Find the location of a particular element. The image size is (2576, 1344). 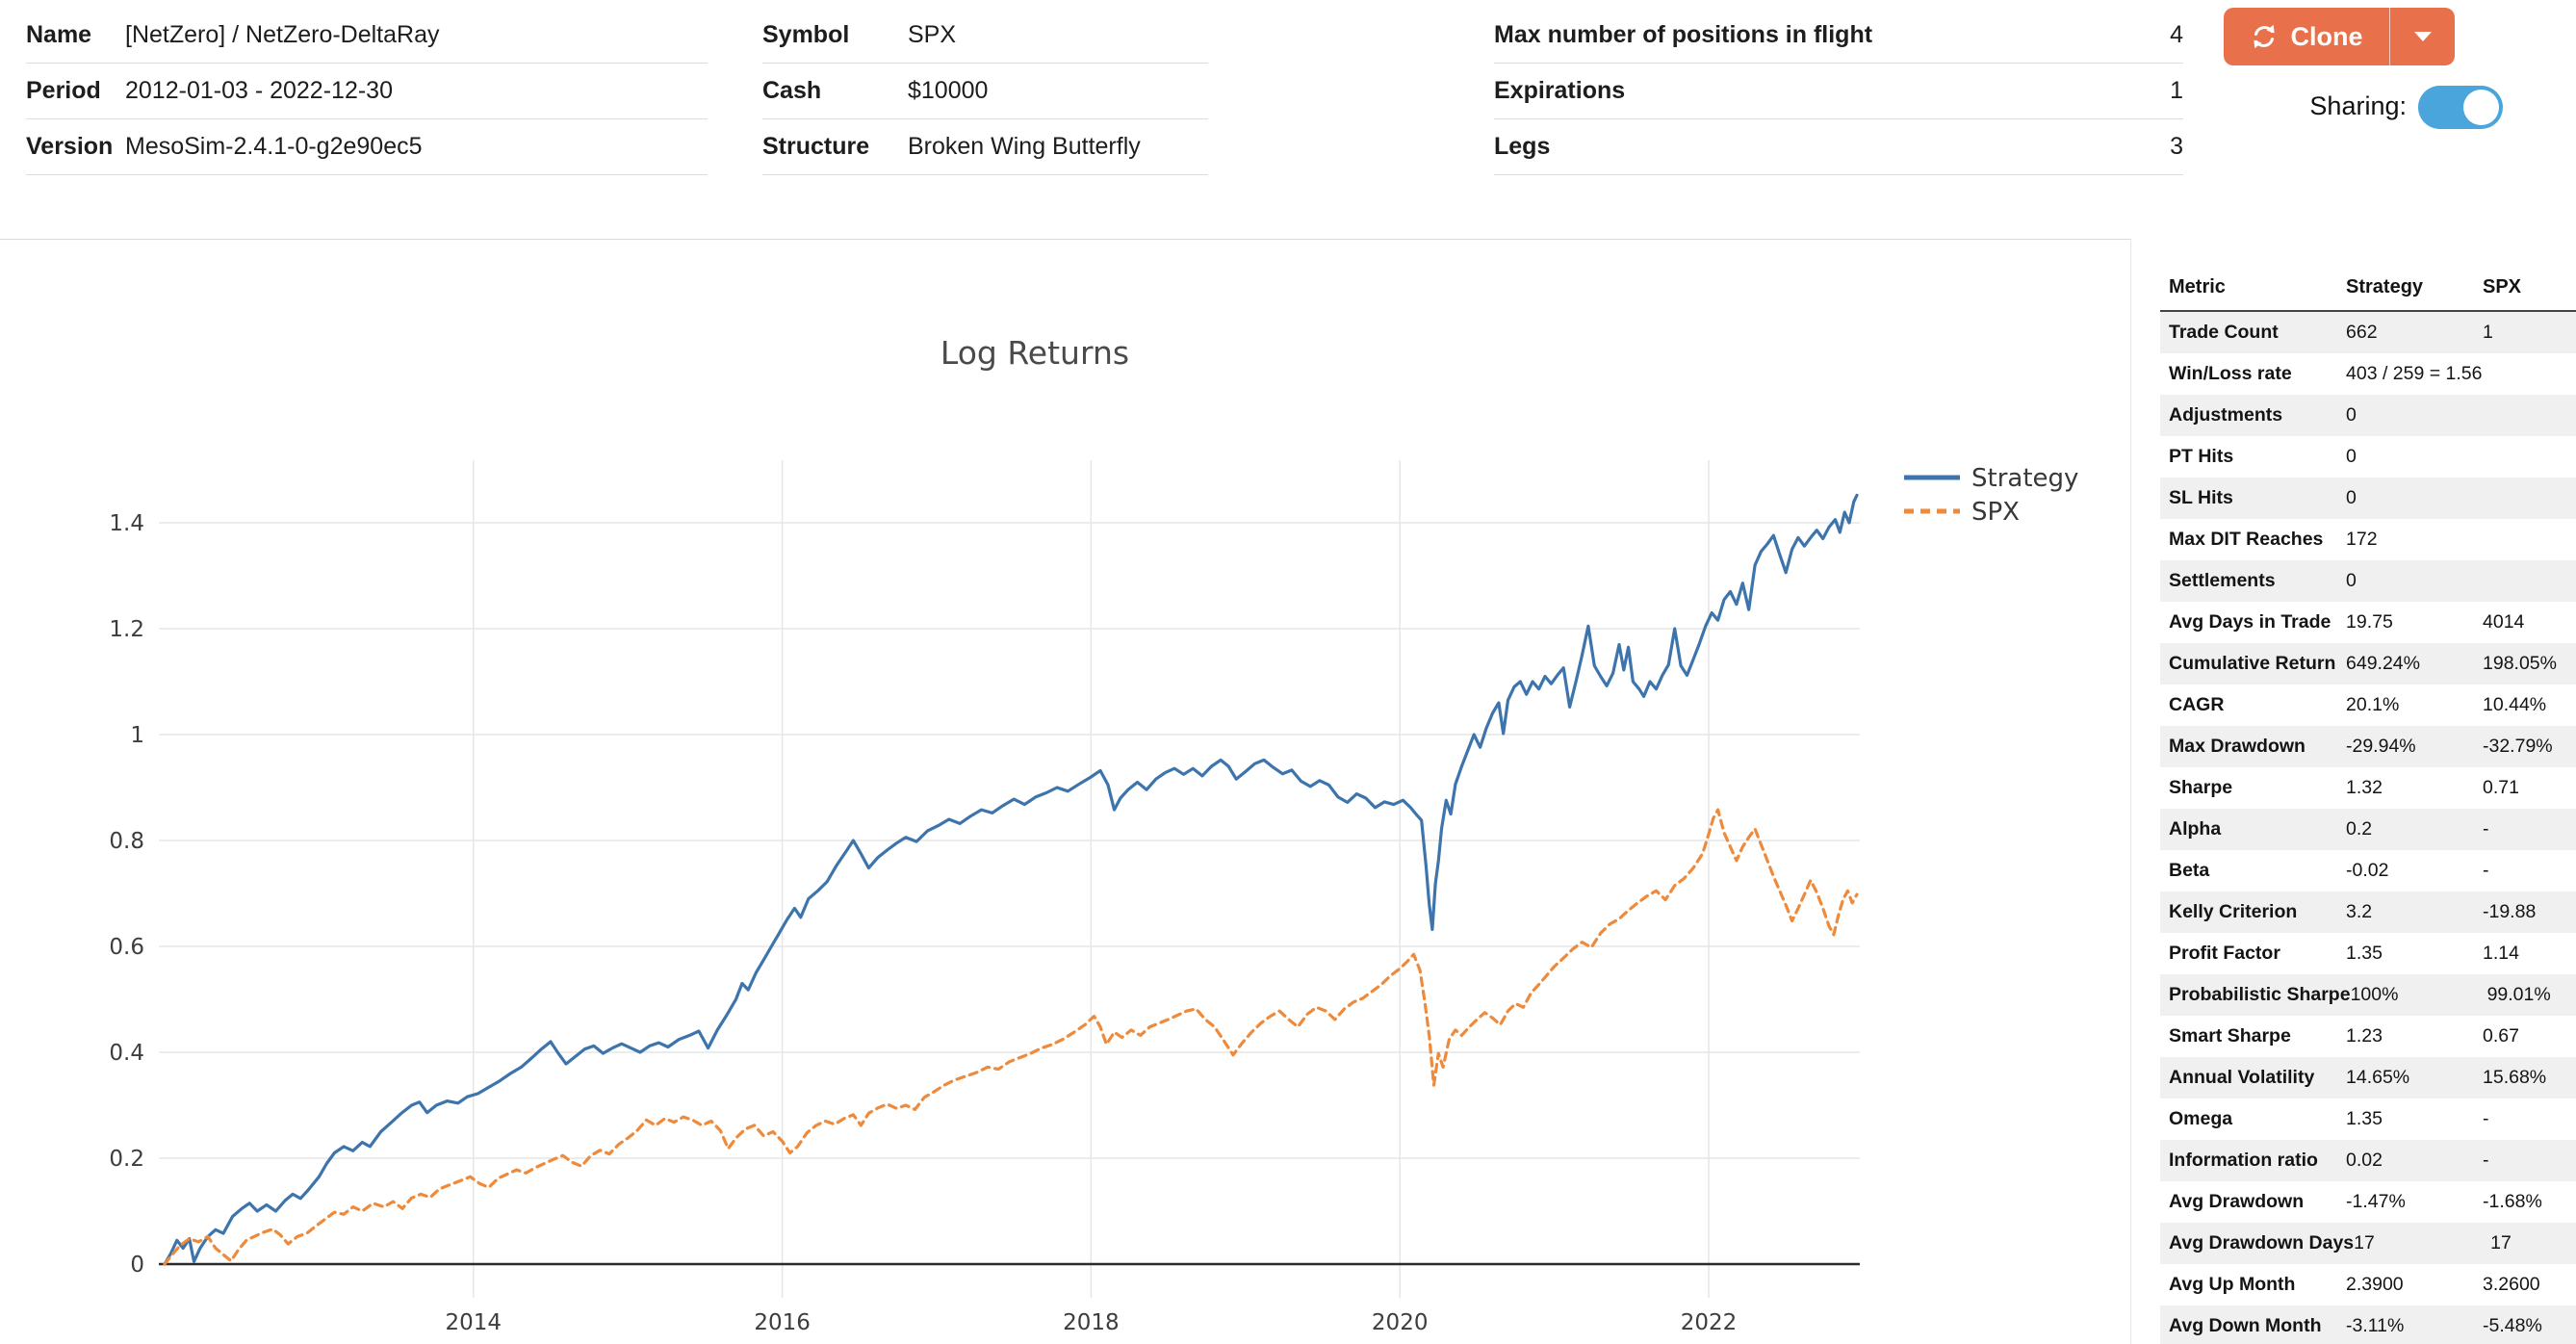

clone-button-main: Clone is located at coordinates (2306, 37).